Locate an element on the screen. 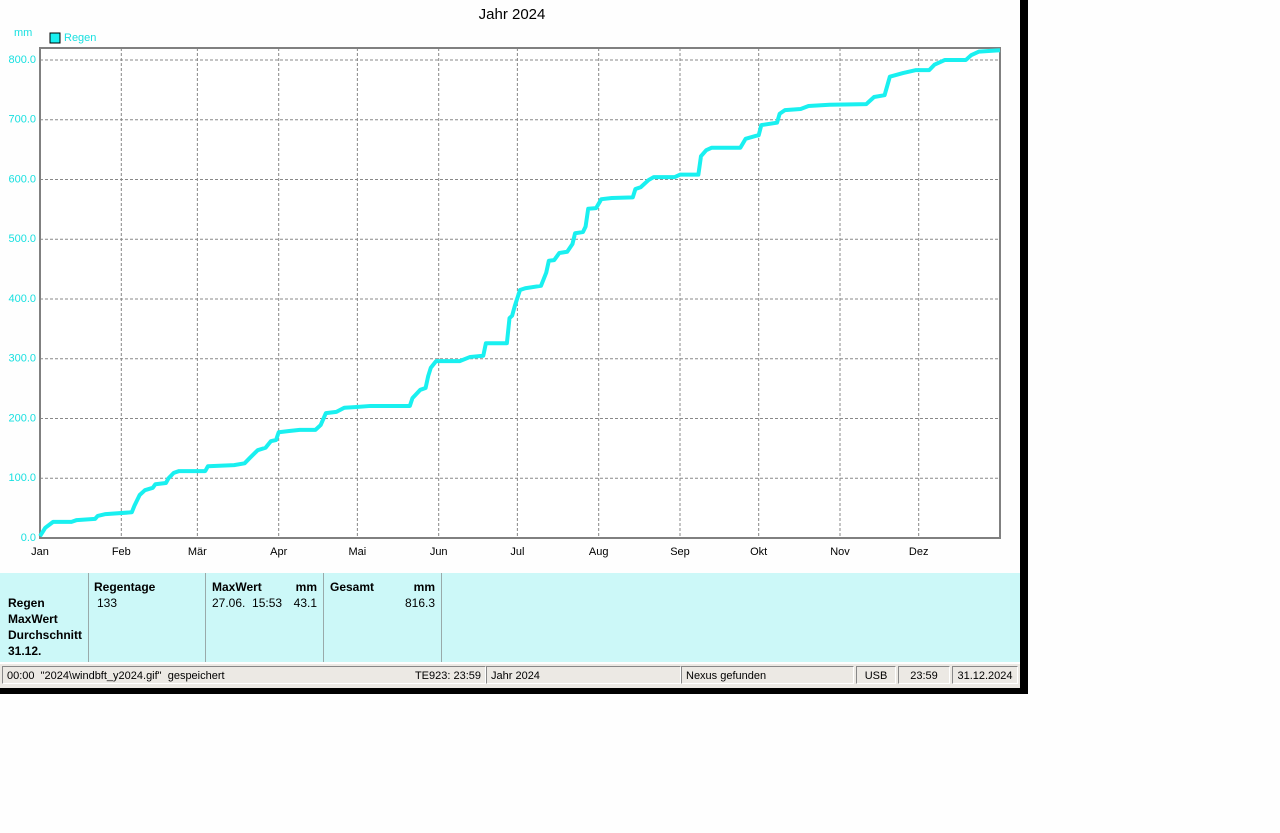 The height and width of the screenshot is (833, 1280). x-tick-label: Mär is located at coordinates (197, 552).